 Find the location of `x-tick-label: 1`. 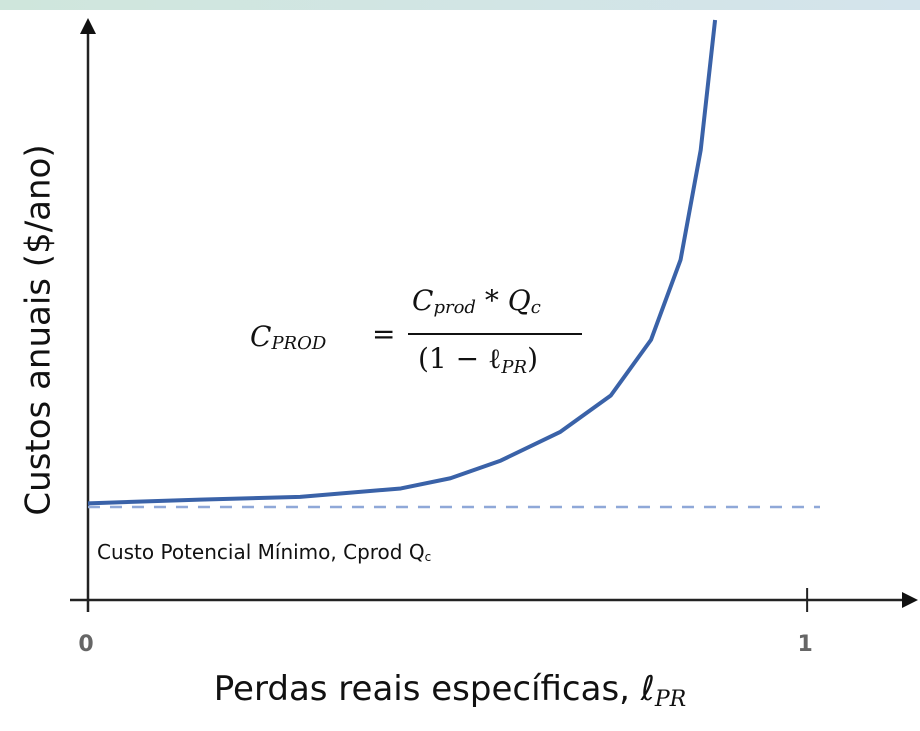

x-tick-label: 1 is located at coordinates (804, 644).